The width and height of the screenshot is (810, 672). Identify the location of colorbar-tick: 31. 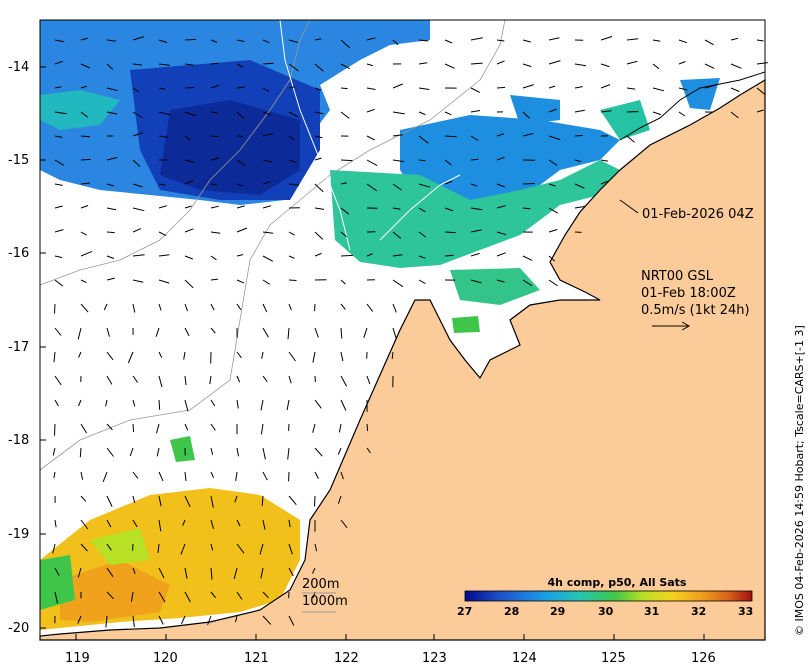
(652, 611).